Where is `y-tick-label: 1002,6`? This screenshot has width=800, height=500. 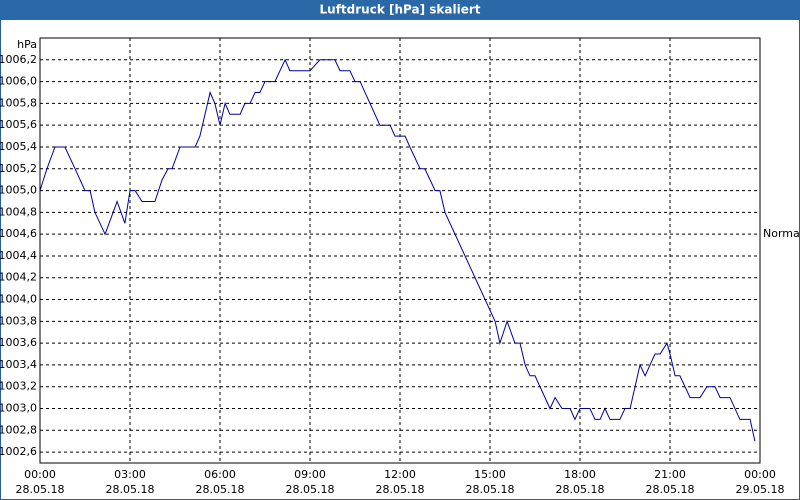 y-tick-label: 1002,6 is located at coordinates (18, 451).